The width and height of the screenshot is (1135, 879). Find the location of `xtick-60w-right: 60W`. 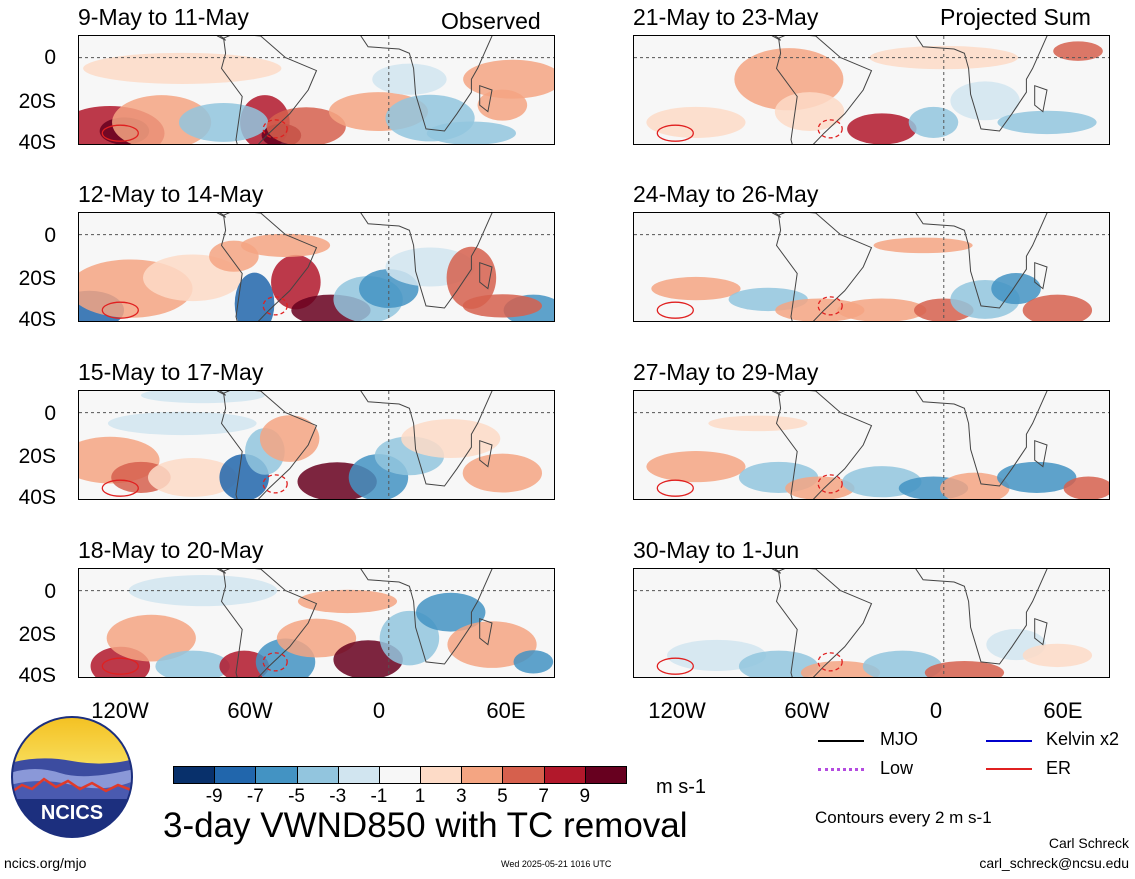

xtick-60w-right: 60W is located at coordinates (807, 710).